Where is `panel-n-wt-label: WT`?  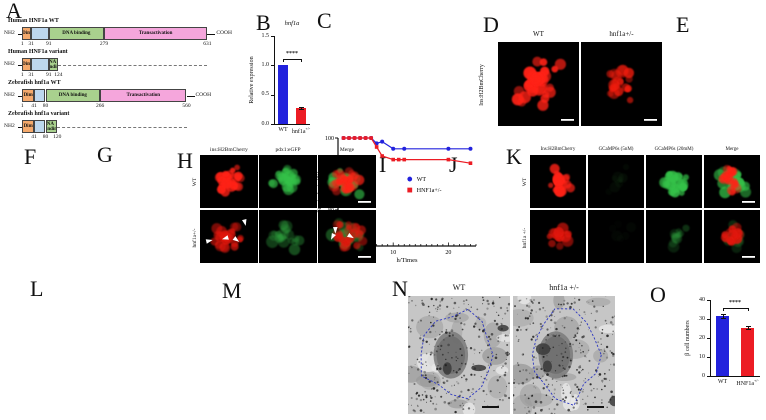 panel-n-wt-label: WT is located at coordinates (459, 287).